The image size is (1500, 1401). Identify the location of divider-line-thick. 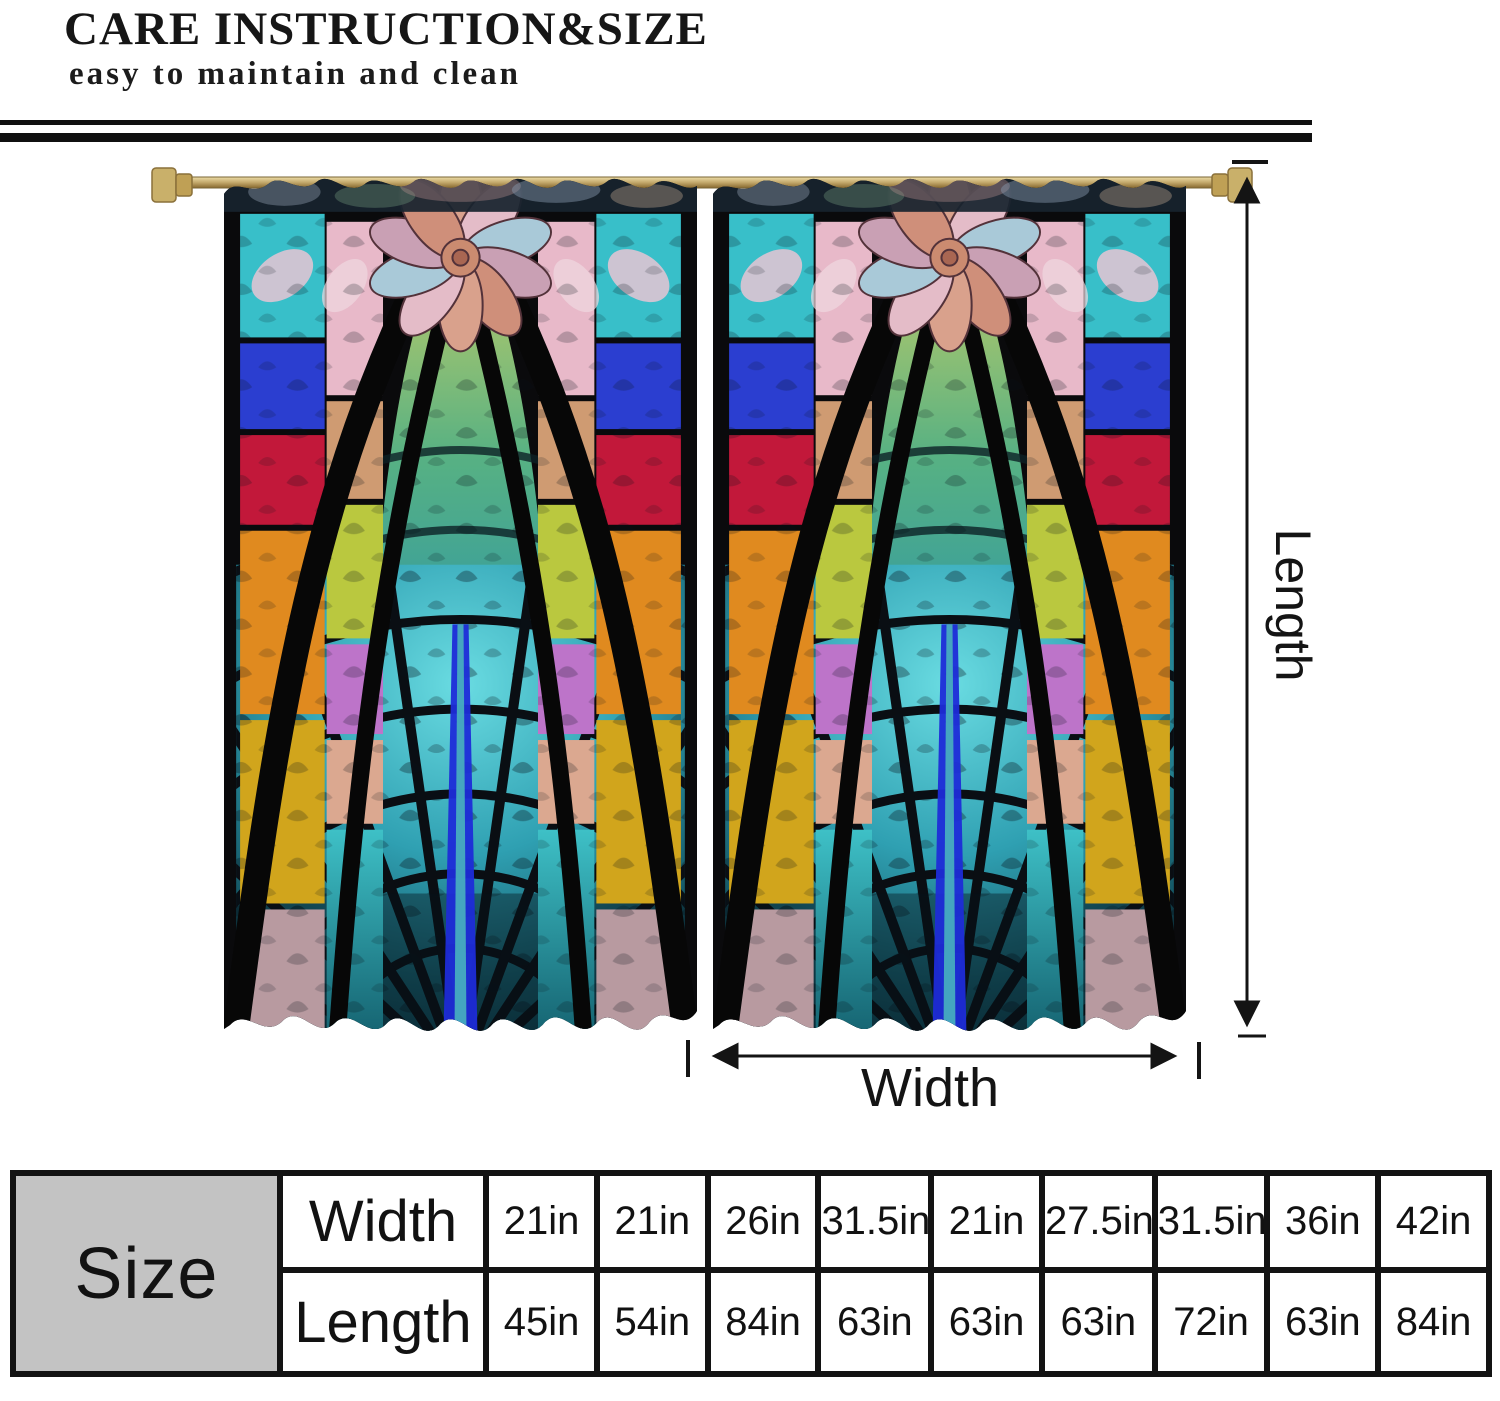
(656, 137).